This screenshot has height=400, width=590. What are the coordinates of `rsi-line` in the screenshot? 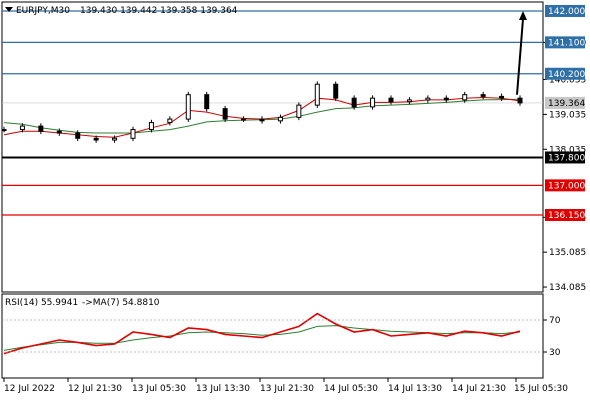 It's located at (262, 333).